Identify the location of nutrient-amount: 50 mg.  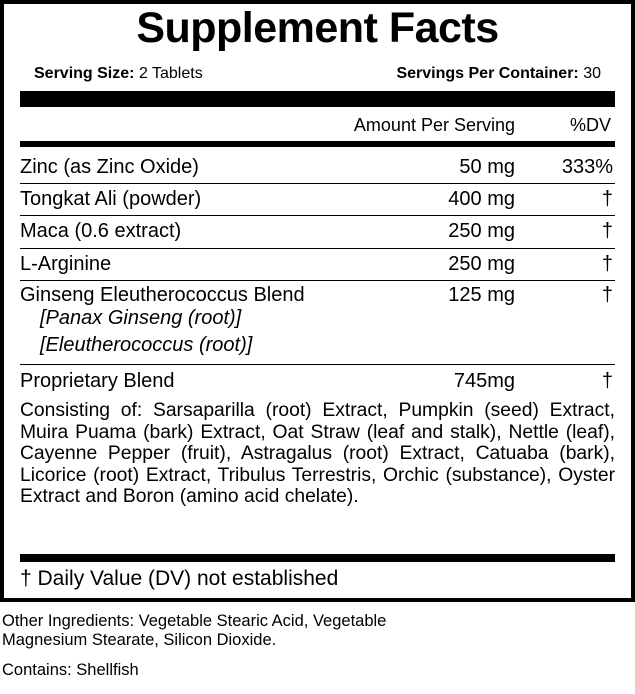
(487, 167).